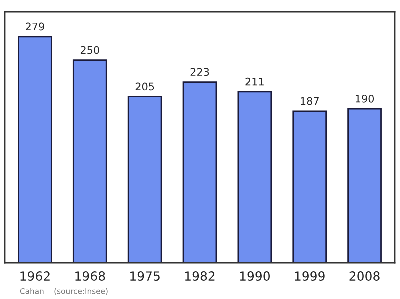 This screenshot has width=400, height=299. What do you see at coordinates (145, 86) in the screenshot?
I see `data-label: 205` at bounding box center [145, 86].